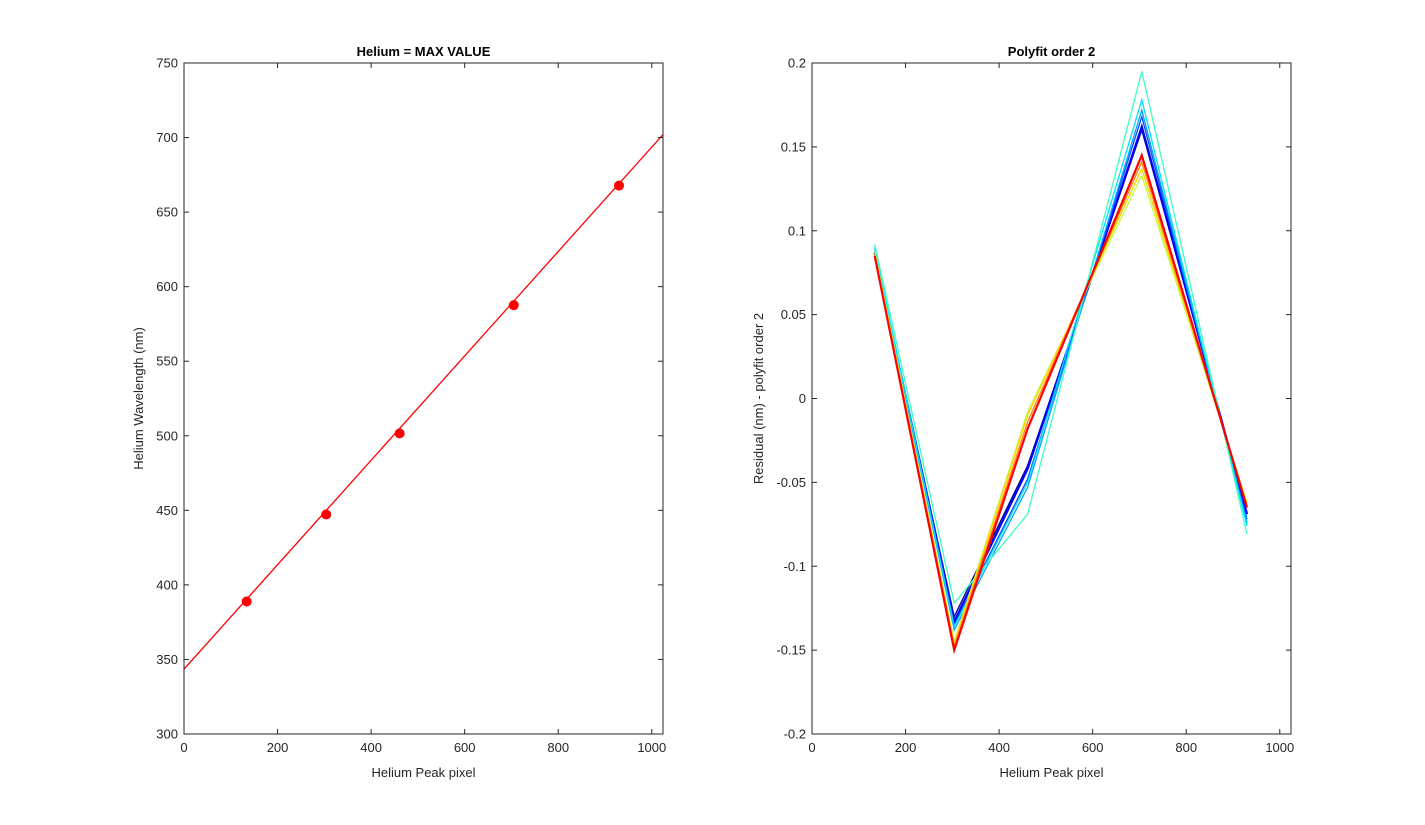  Describe the element at coordinates (793, 146) in the screenshot. I see `right-ytick-label-7: 0.15` at that location.